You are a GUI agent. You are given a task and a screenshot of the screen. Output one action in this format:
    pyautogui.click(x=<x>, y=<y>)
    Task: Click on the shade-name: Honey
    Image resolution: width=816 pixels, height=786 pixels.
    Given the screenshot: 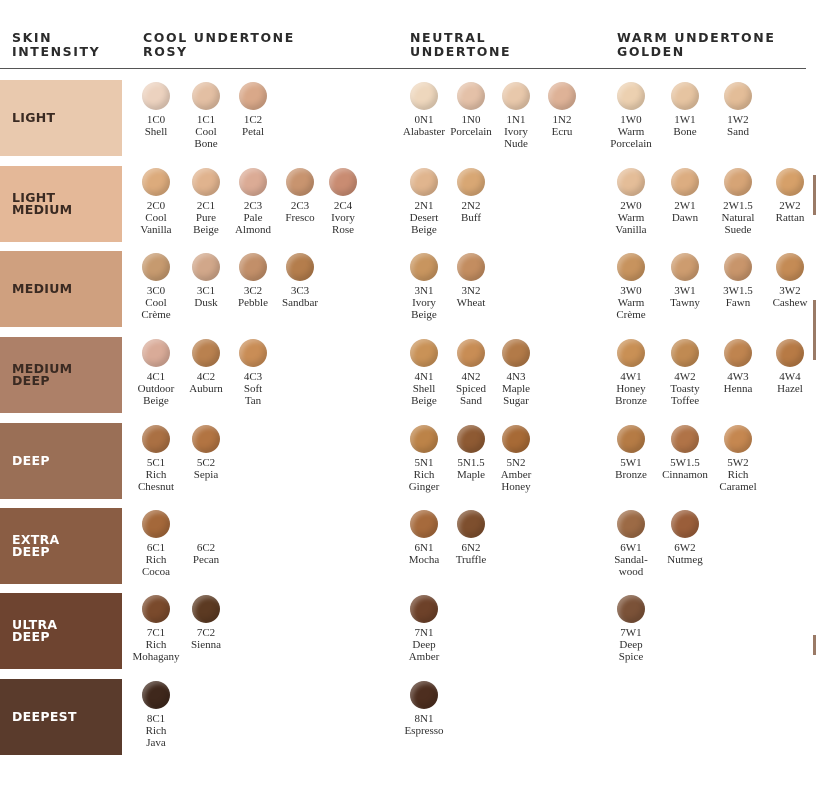 What is the action you would take?
    pyautogui.click(x=631, y=389)
    